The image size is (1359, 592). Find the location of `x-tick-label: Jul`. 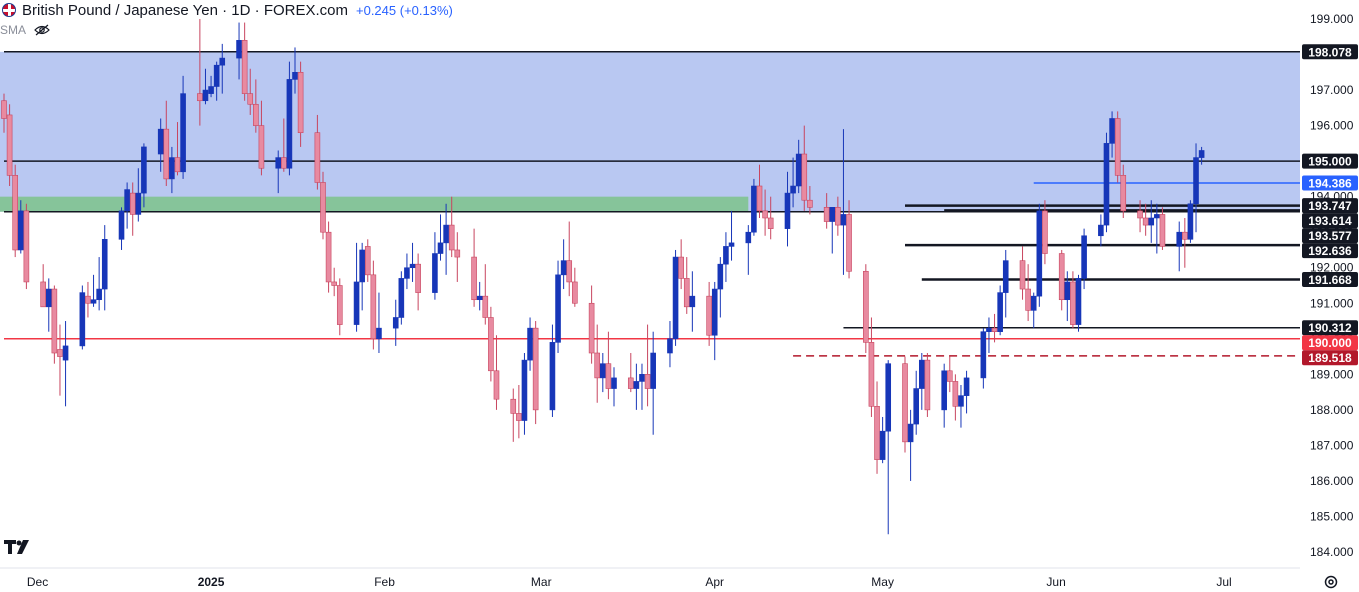

x-tick-label: Jul is located at coordinates (1223, 582).